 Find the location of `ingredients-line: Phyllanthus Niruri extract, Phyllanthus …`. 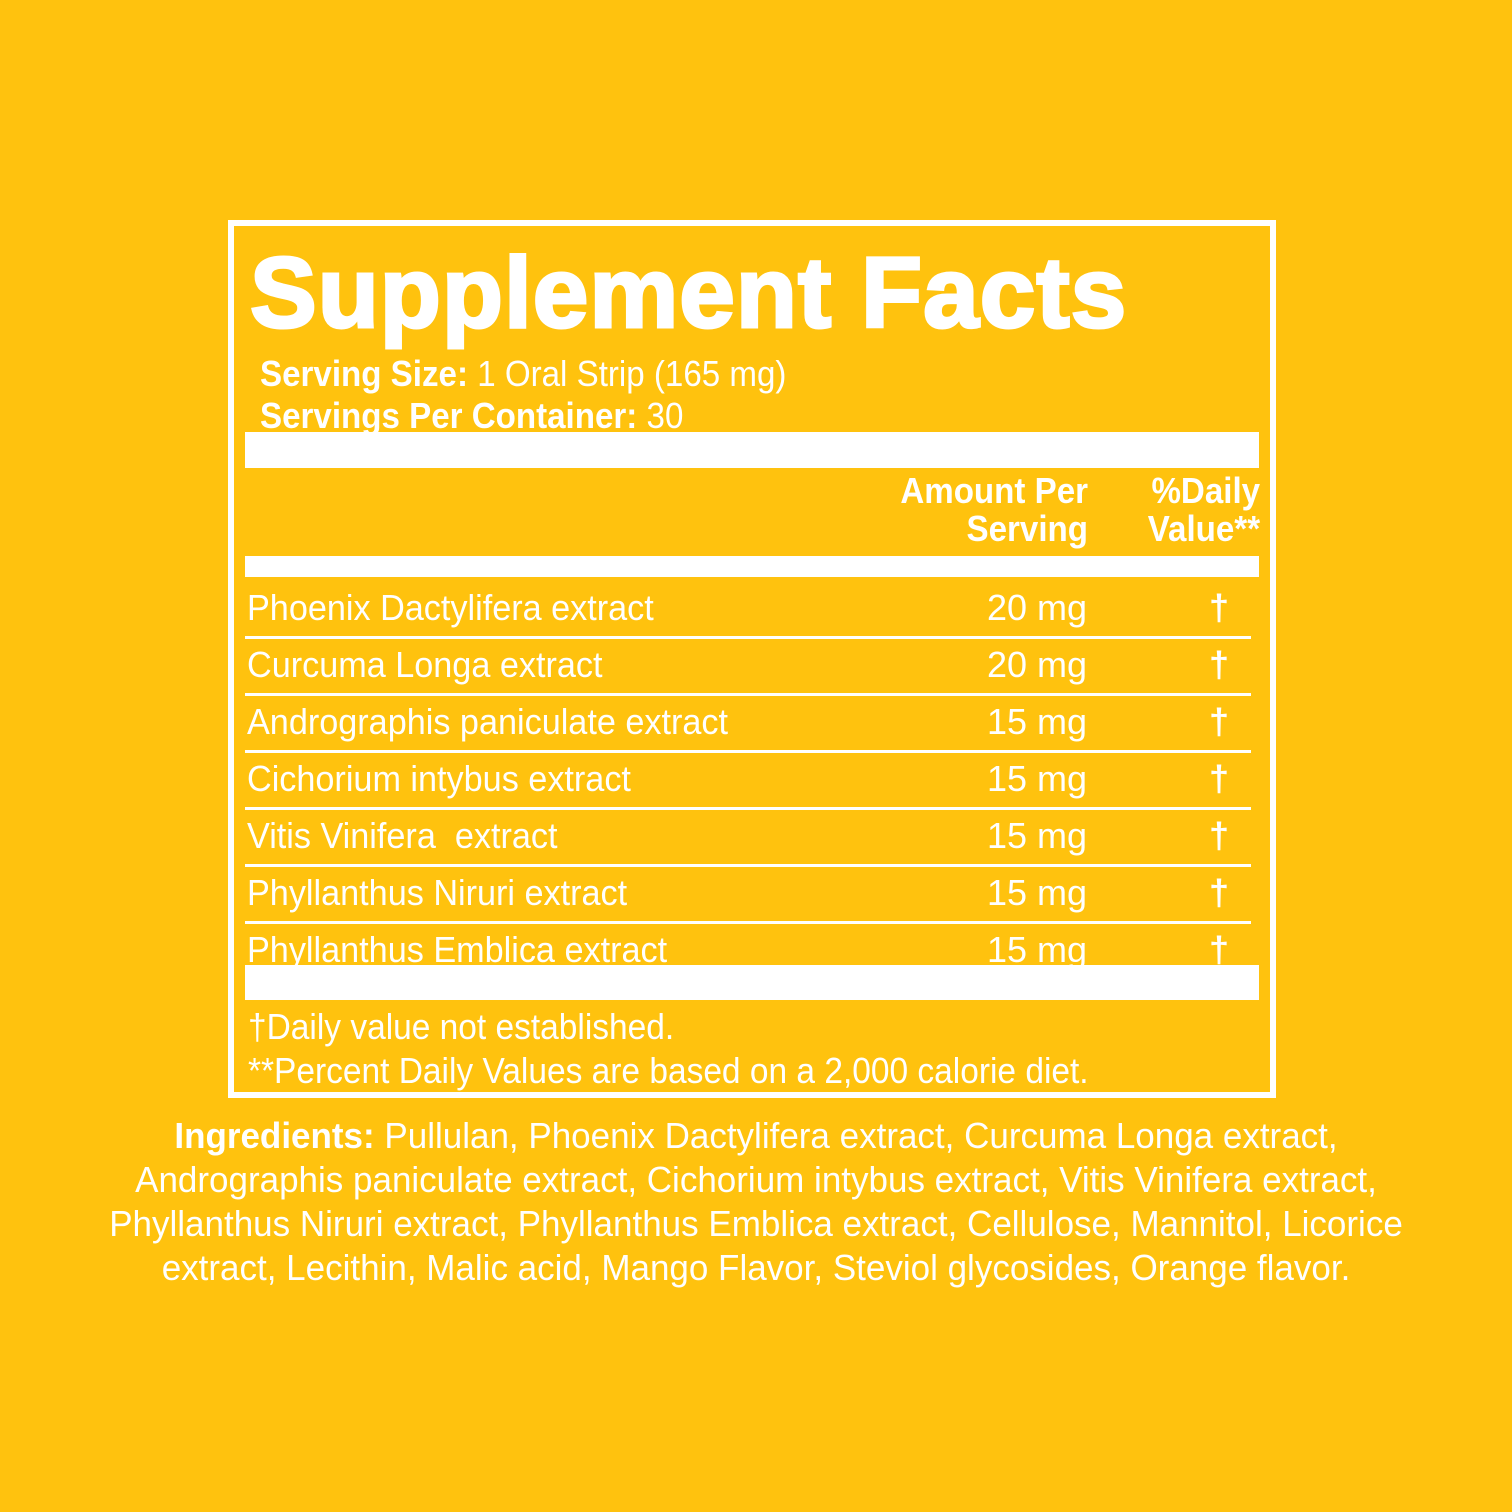

ingredients-line: Phyllanthus Niruri extract, Phyllanthus … is located at coordinates (756, 1223).